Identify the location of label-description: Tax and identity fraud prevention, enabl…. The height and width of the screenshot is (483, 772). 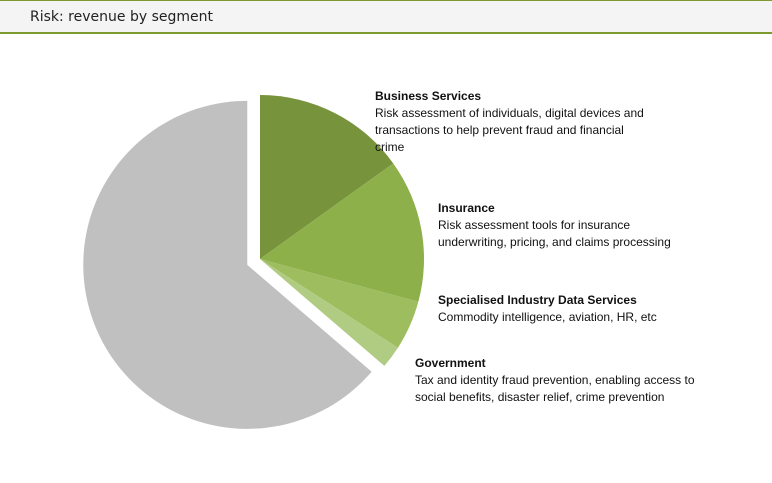
(555, 388).